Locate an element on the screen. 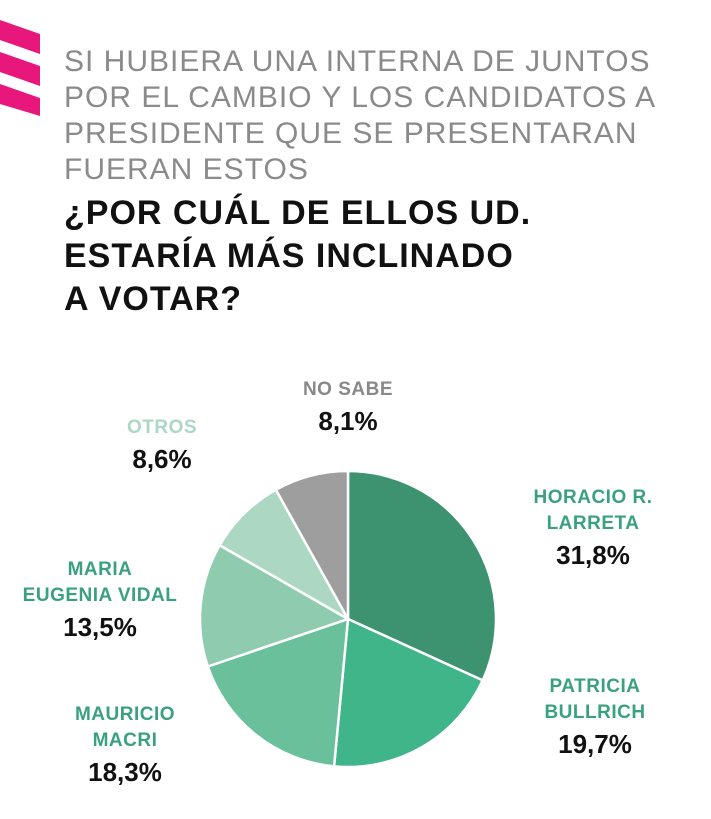 The image size is (711, 819). legend-label-larreta: HORACIO R. LARRETA 31,8% is located at coordinates (593, 529).